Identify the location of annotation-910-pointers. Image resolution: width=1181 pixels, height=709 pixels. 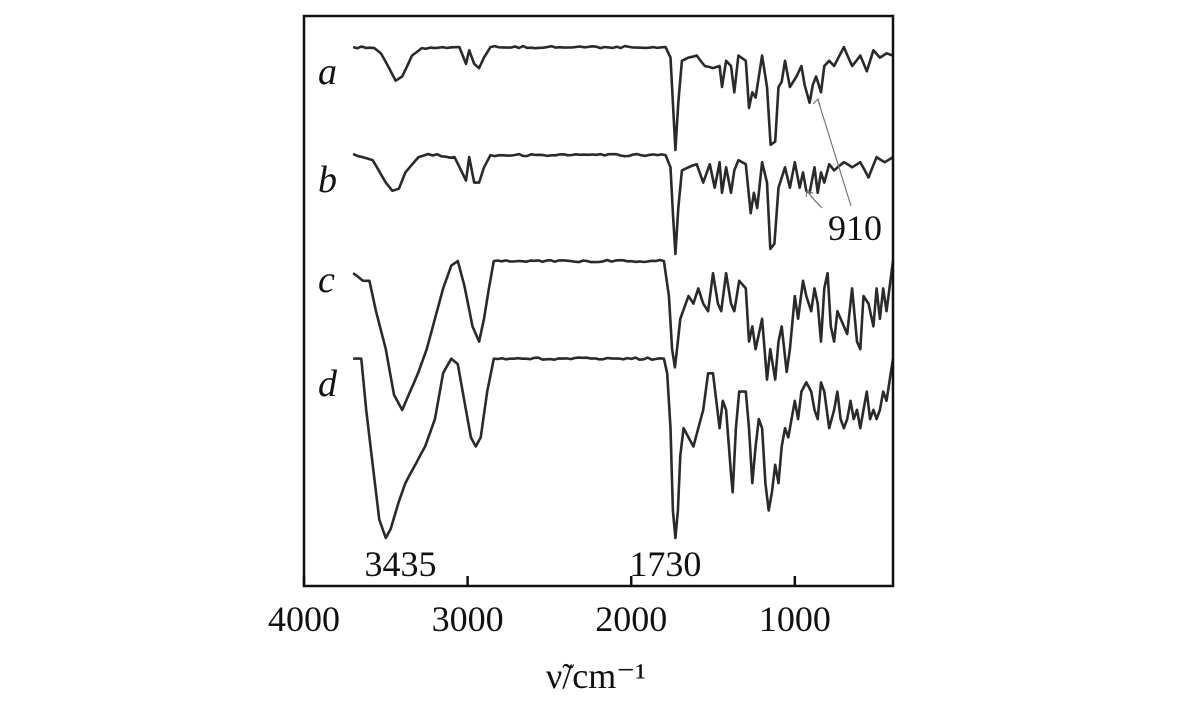
(828, 153).